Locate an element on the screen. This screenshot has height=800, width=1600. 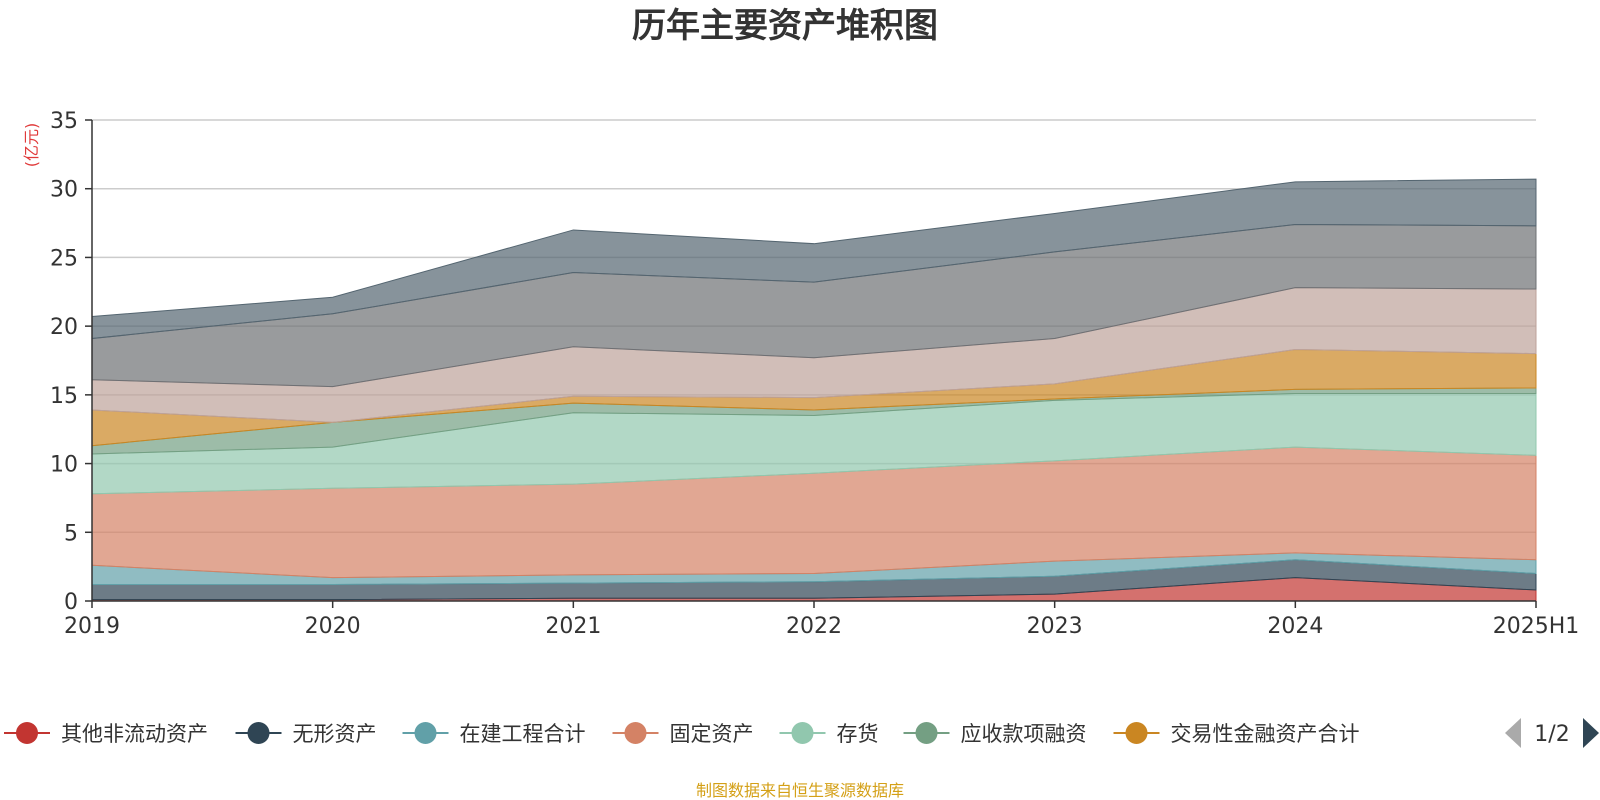
y-tick-label: 0 is located at coordinates (71, 602).